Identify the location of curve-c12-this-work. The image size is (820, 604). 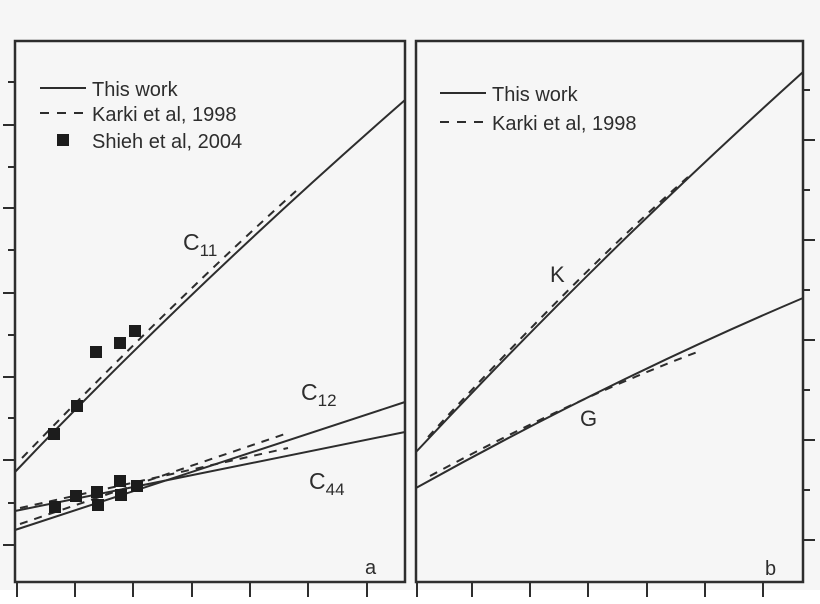
(210, 466).